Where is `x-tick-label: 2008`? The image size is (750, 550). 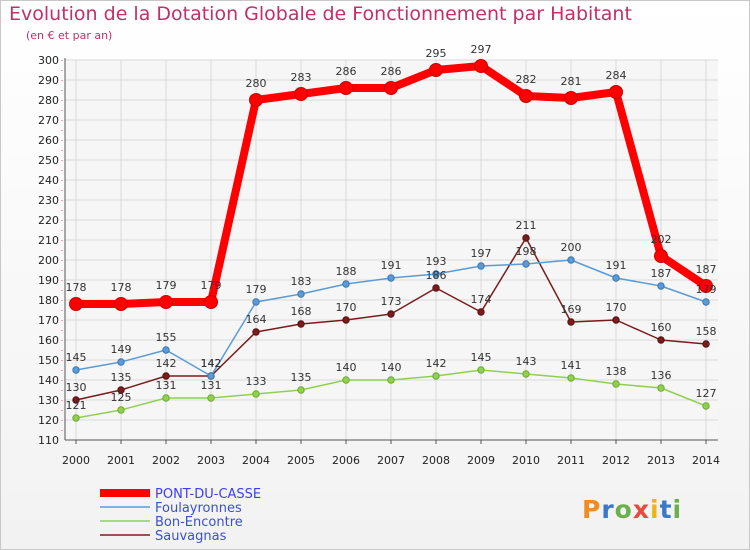
x-tick-label: 2008 is located at coordinates (436, 460).